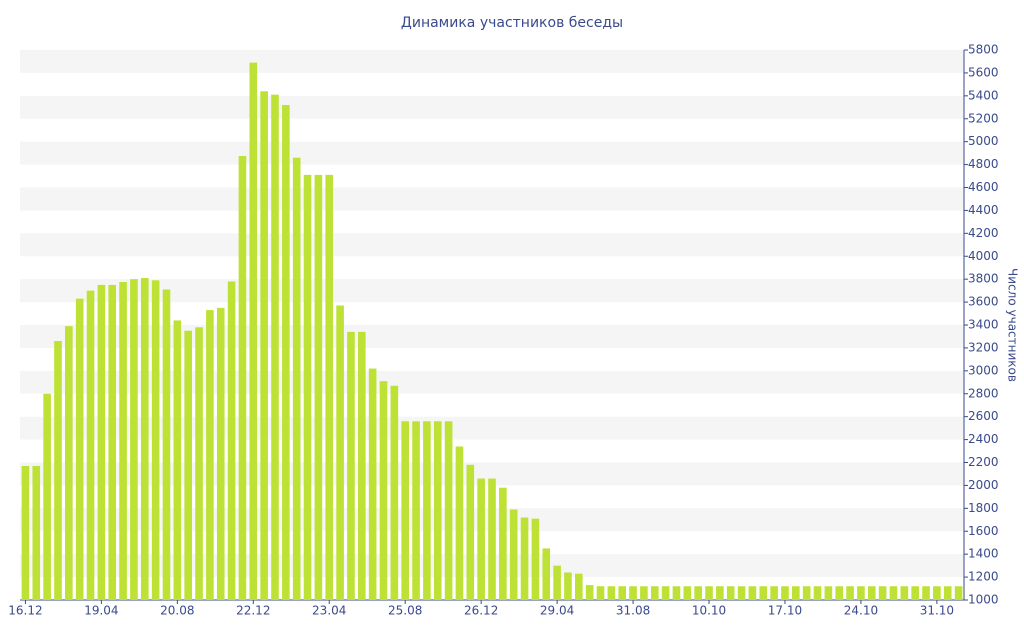 Image resolution: width=1024 pixels, height=640 pixels. What do you see at coordinates (983, 462) in the screenshot?
I see `y-tick-label: 2200` at bounding box center [983, 462].